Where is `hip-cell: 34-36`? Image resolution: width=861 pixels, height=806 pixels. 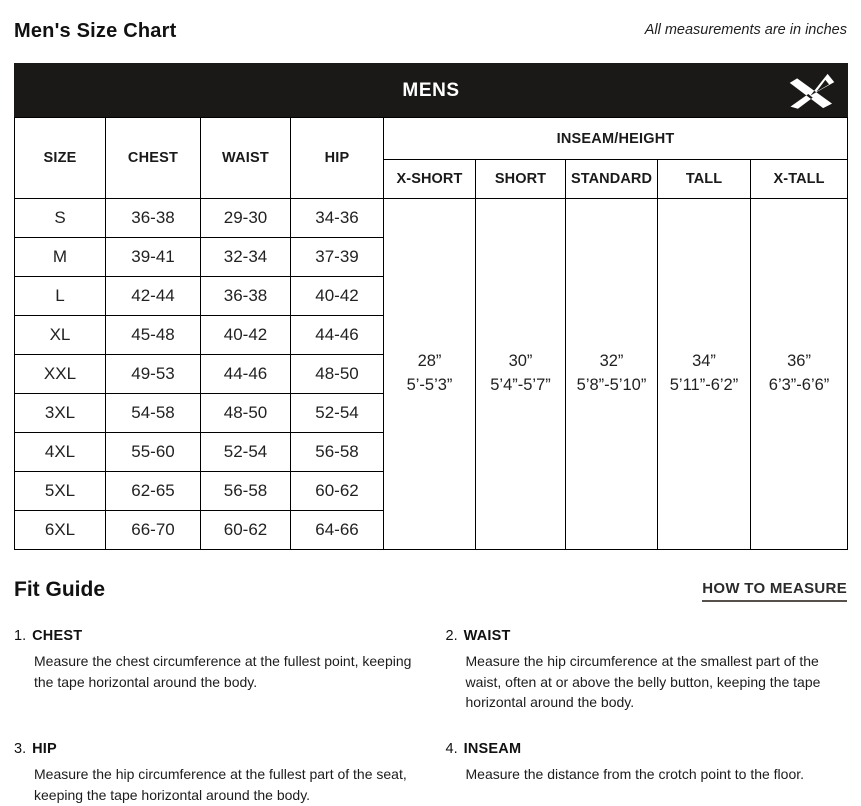
hip-cell: 34-36 is located at coordinates (337, 218).